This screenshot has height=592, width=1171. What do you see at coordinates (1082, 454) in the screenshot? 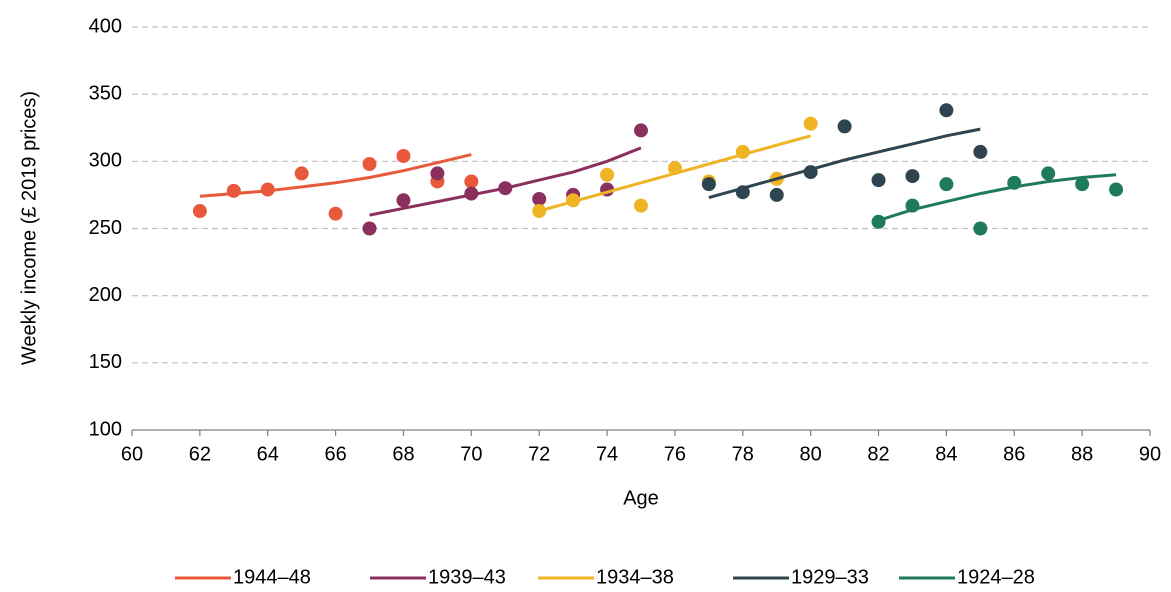
I see `x-tick-label: 88` at bounding box center [1082, 454].